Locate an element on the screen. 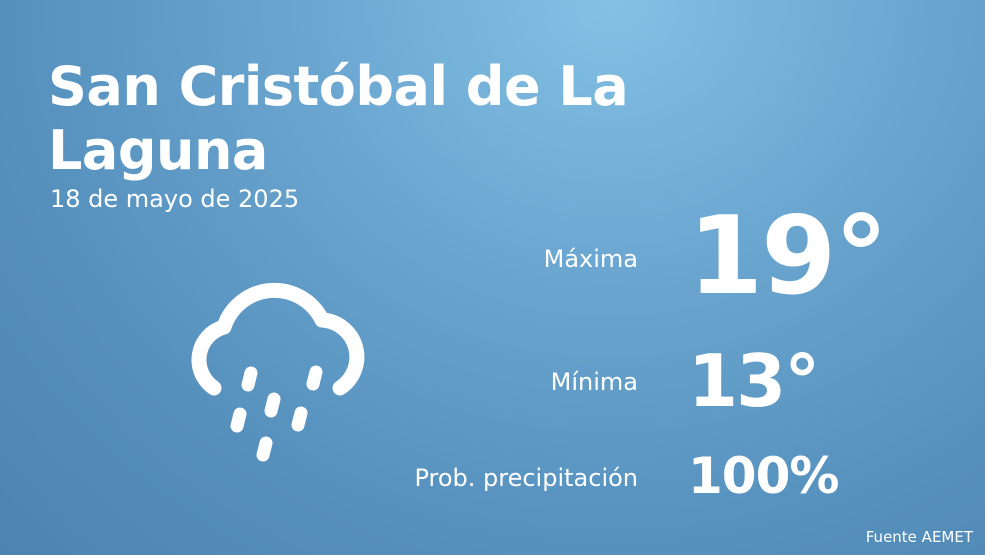 The height and width of the screenshot is (555, 985). source: Fuente AEMET is located at coordinates (919, 537).